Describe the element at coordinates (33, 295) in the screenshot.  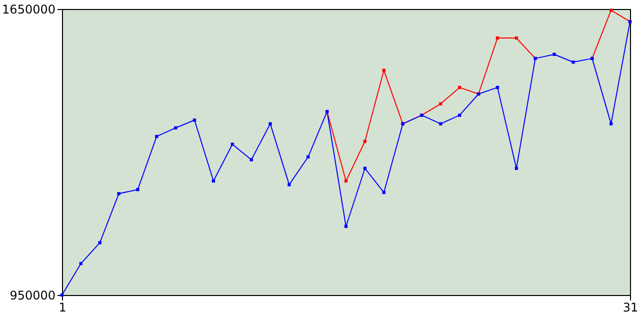
I see `y-tick-label: 950000` at that location.